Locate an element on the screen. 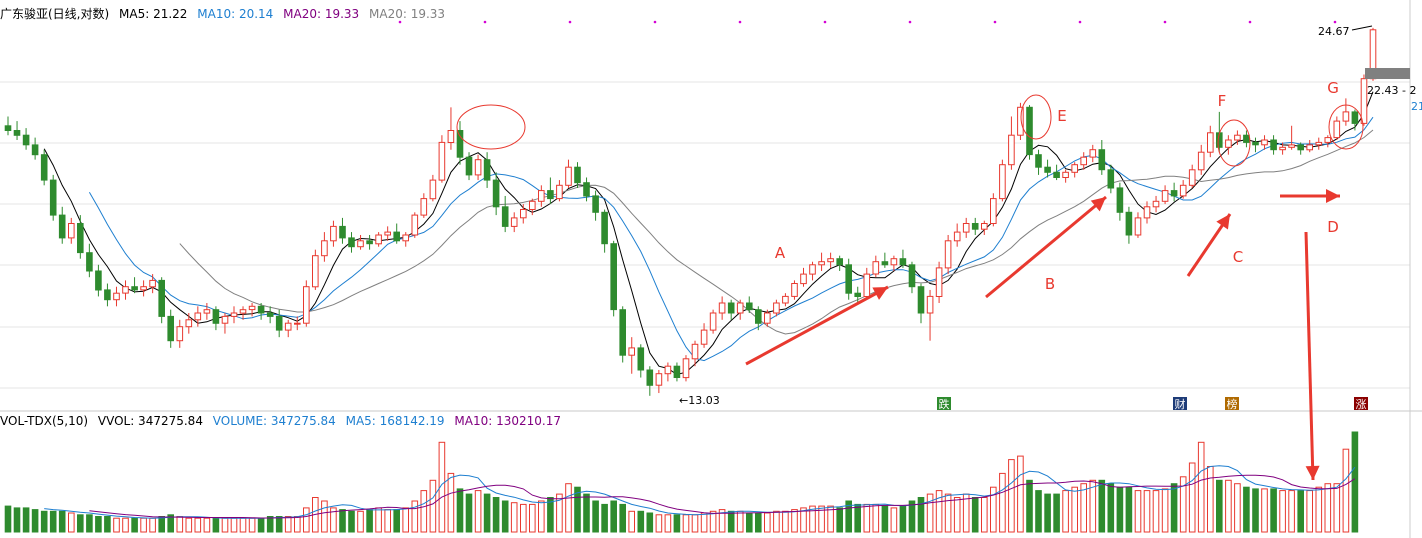 The height and width of the screenshot is (538, 1422). header-ma20: MA20: 19.33 is located at coordinates (321, 14).